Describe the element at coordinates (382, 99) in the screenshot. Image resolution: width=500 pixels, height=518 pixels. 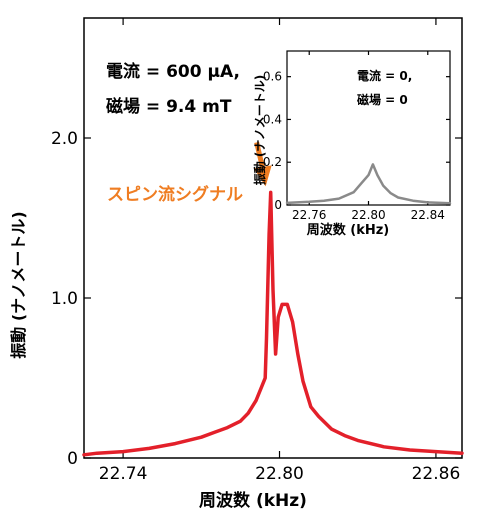
I see `inset-annotation-field: 磁場 = 0` at that location.